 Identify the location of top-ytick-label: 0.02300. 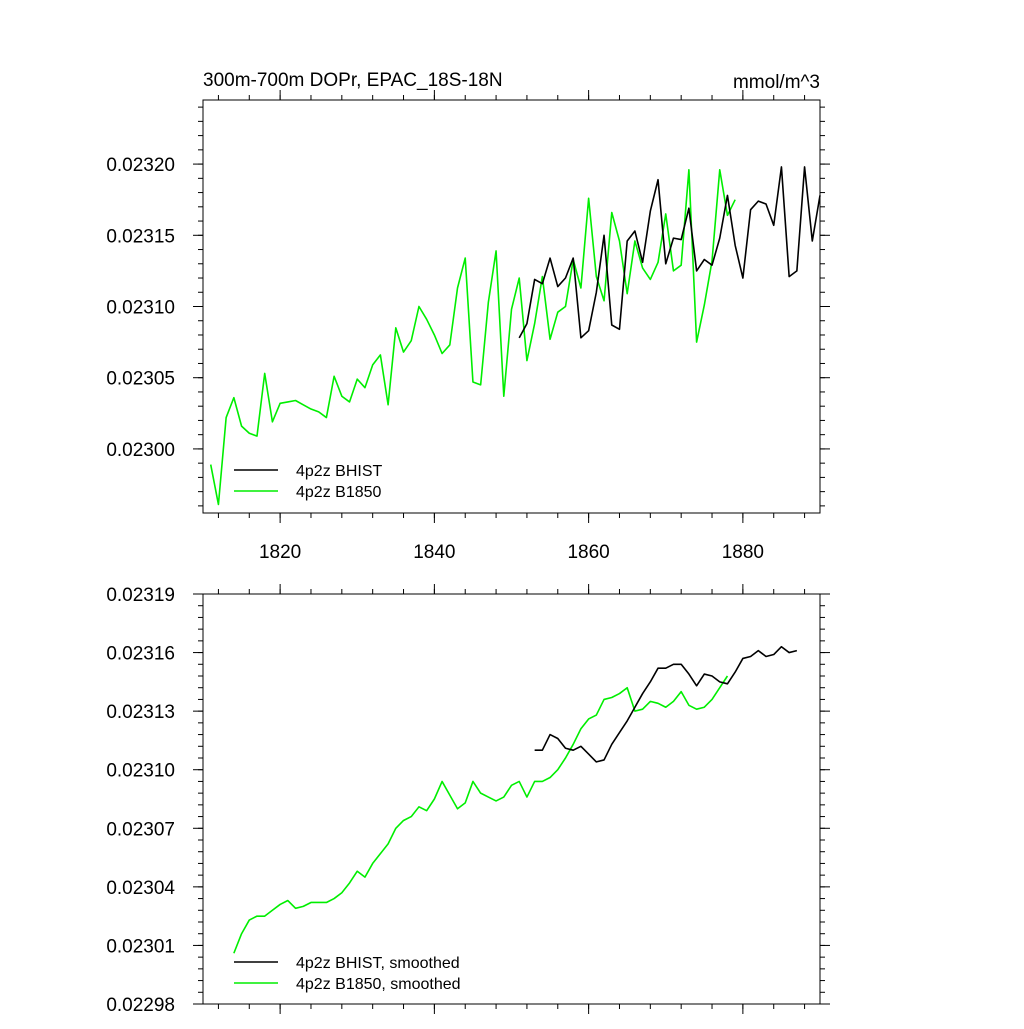
(140, 450).